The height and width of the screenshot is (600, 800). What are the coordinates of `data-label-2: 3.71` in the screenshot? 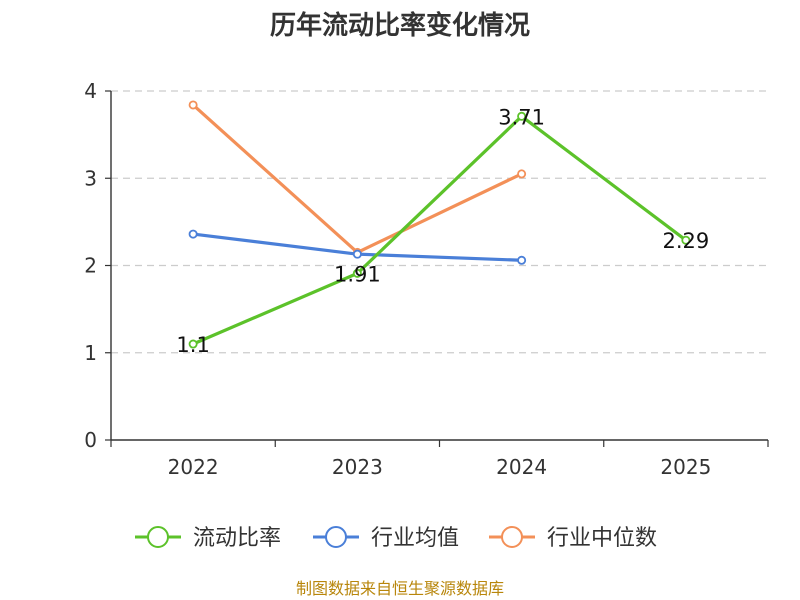 It's located at (521, 117).